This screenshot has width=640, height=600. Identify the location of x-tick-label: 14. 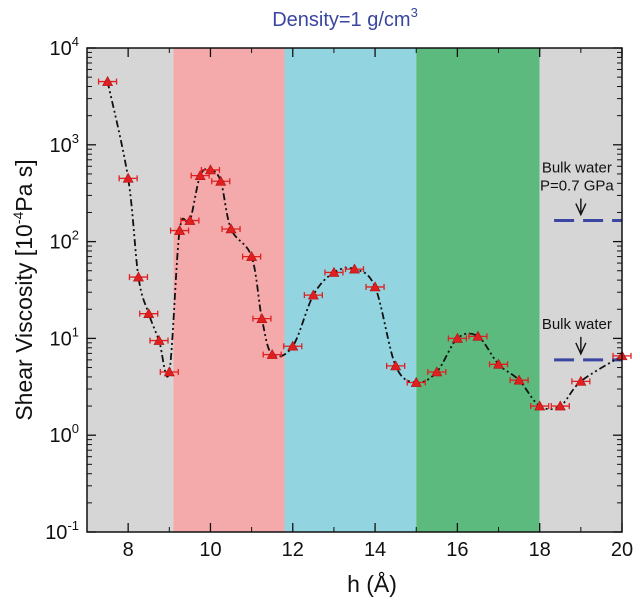
(375, 550).